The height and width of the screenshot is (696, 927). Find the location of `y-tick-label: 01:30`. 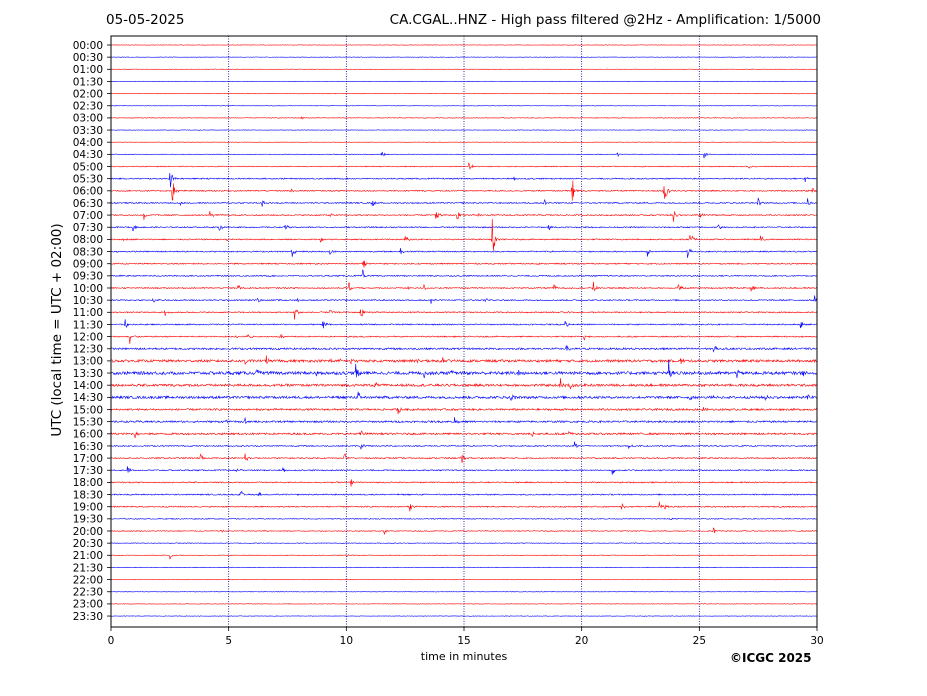

y-tick-label: 01:30 is located at coordinates (88, 82).